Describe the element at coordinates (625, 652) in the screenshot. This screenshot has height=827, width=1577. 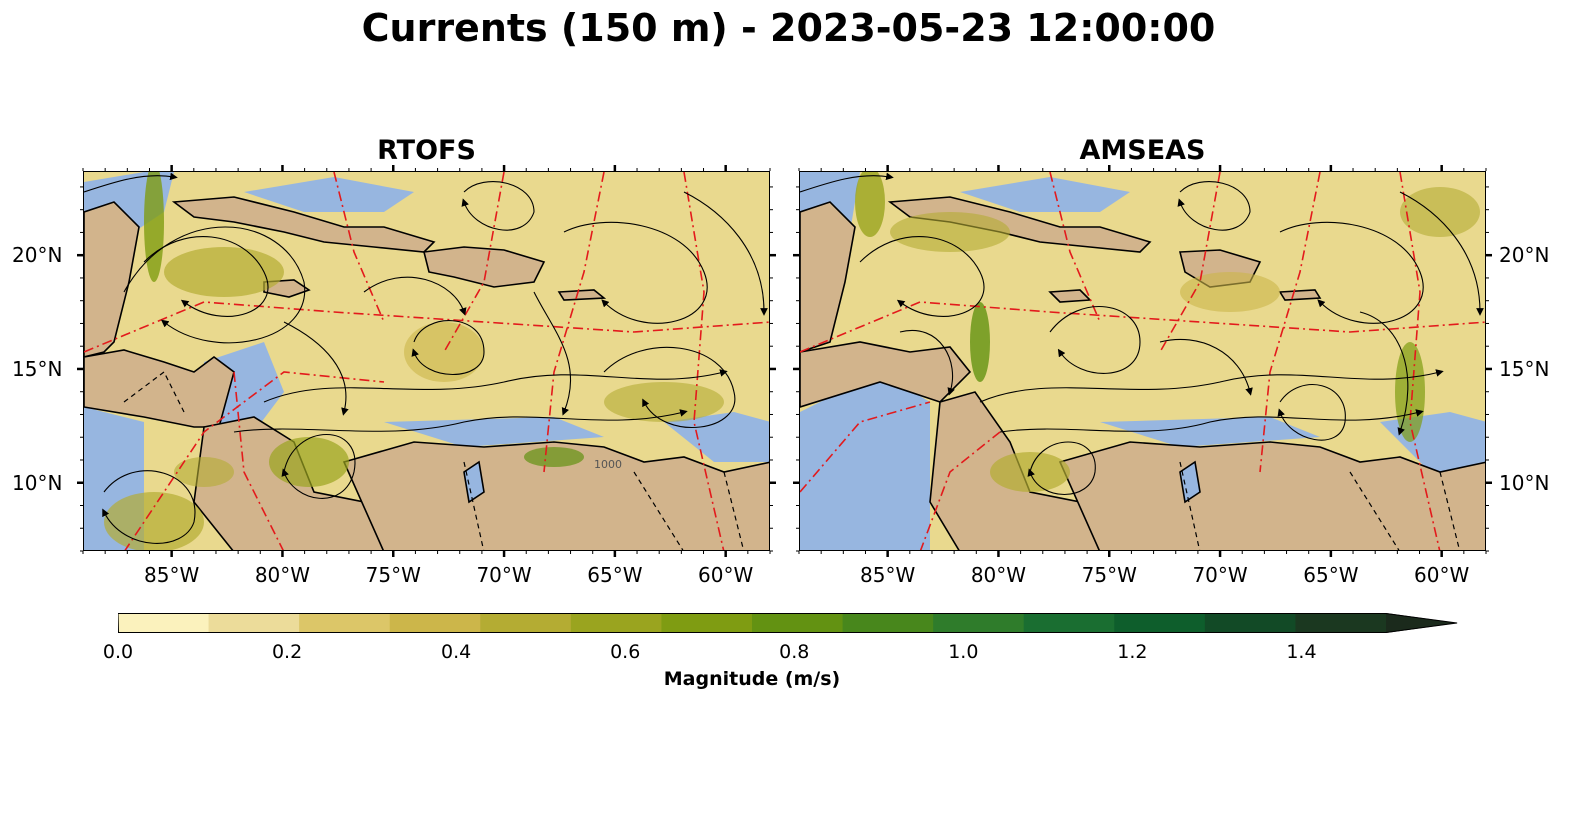
I see `colorbar-tick-label: 0.6` at that location.